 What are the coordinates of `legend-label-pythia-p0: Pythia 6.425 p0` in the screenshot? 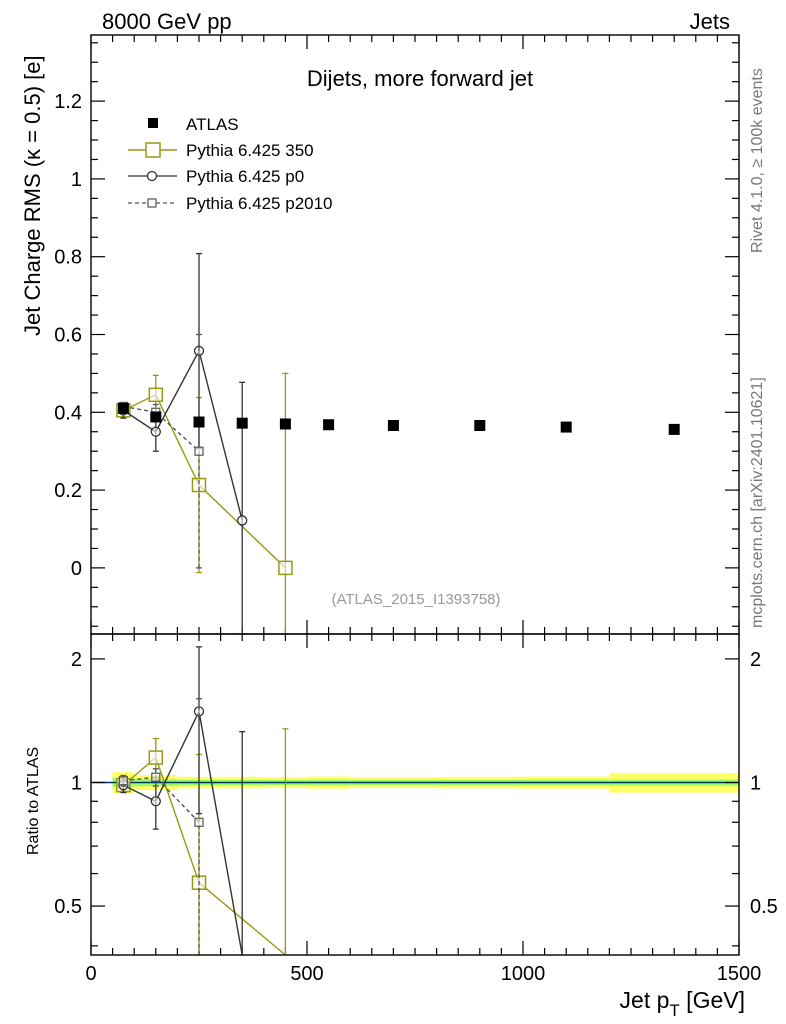 It's located at (245, 176).